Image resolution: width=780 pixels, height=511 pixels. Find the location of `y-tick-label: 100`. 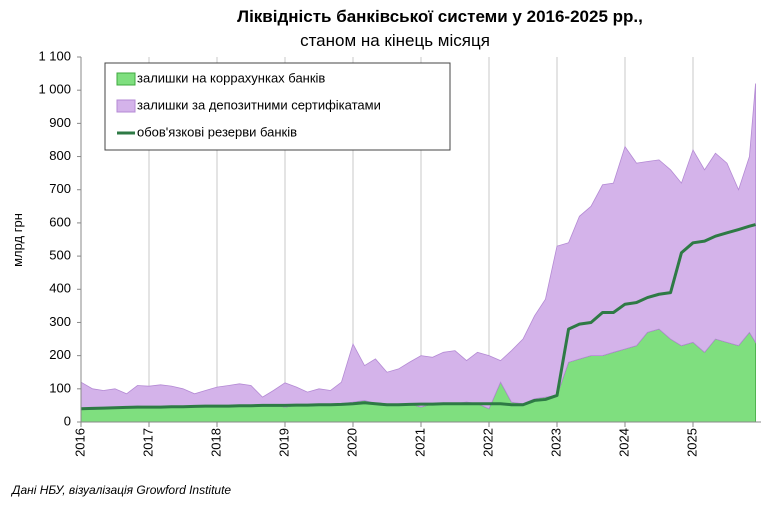

y-tick-label: 100 is located at coordinates (60, 387).